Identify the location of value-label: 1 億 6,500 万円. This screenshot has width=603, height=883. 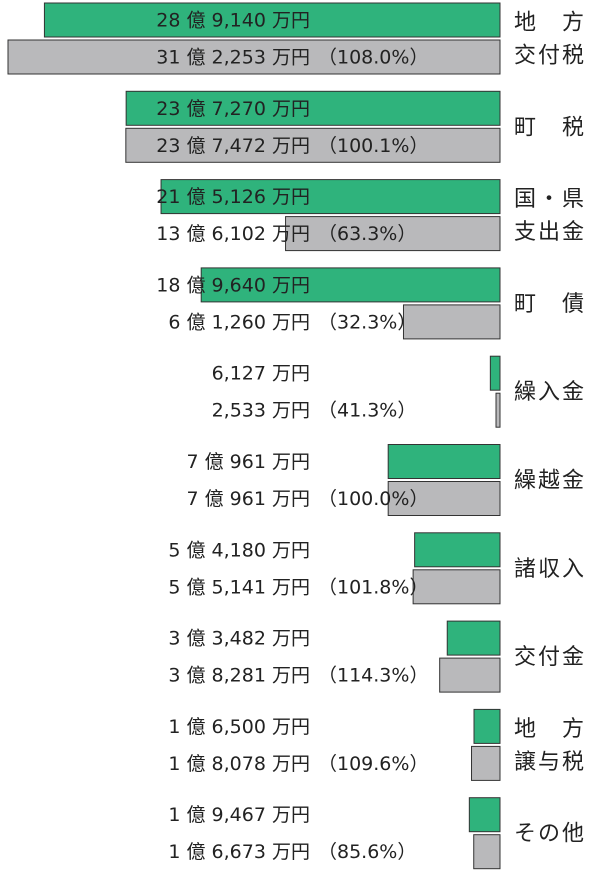
(239, 727).